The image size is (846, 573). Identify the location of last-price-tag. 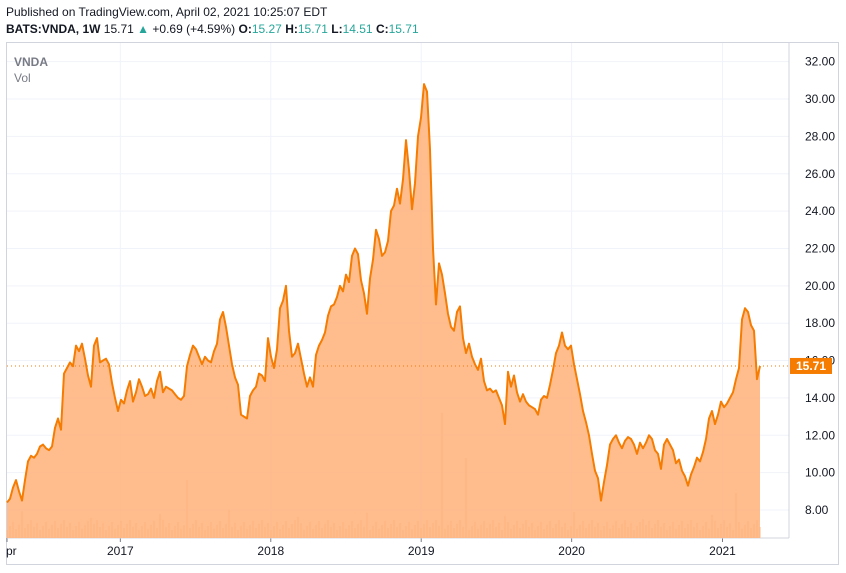
(811, 365).